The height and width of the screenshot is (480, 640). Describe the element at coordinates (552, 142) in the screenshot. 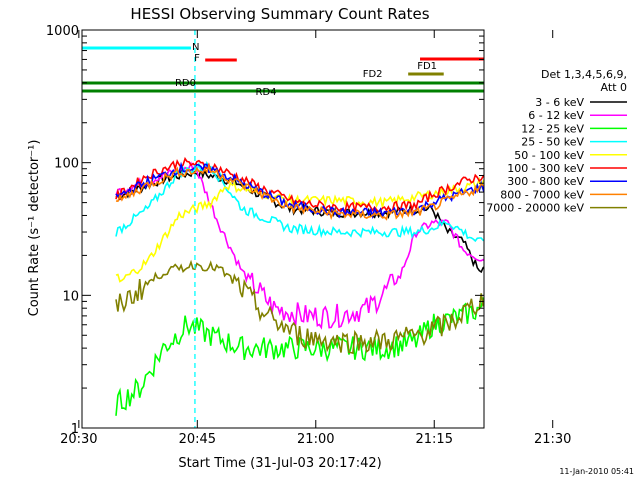

I see `legend-label-3: 25 - 50 keV` at that location.